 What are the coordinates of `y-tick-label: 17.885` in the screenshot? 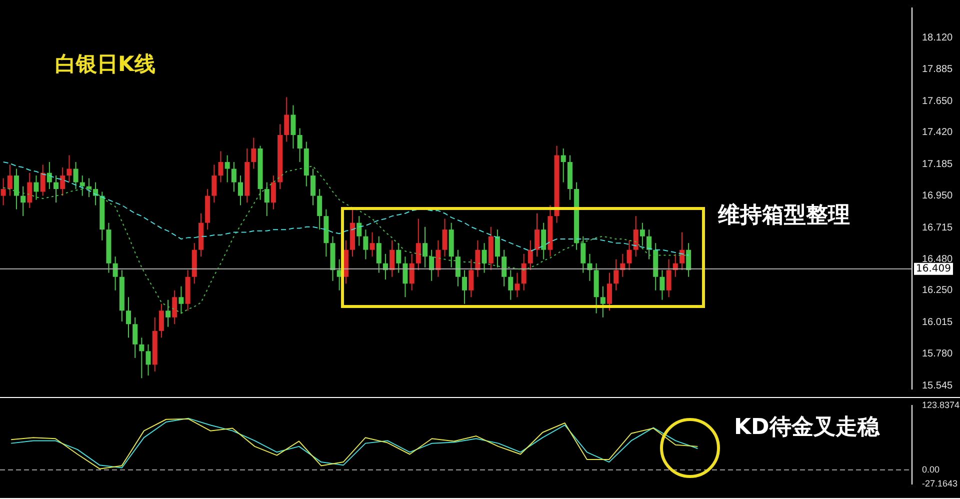 It's located at (938, 70).